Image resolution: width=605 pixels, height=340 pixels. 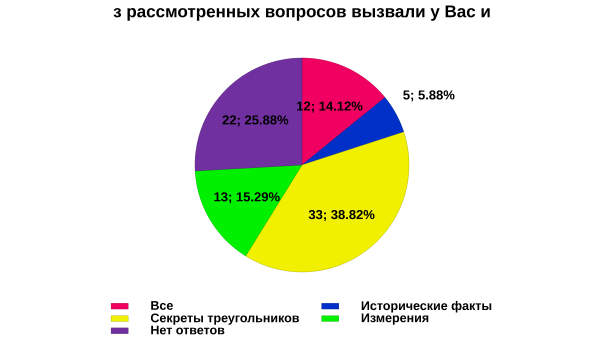 I want to click on legend-label: Нет ответов, so click(x=187, y=330).